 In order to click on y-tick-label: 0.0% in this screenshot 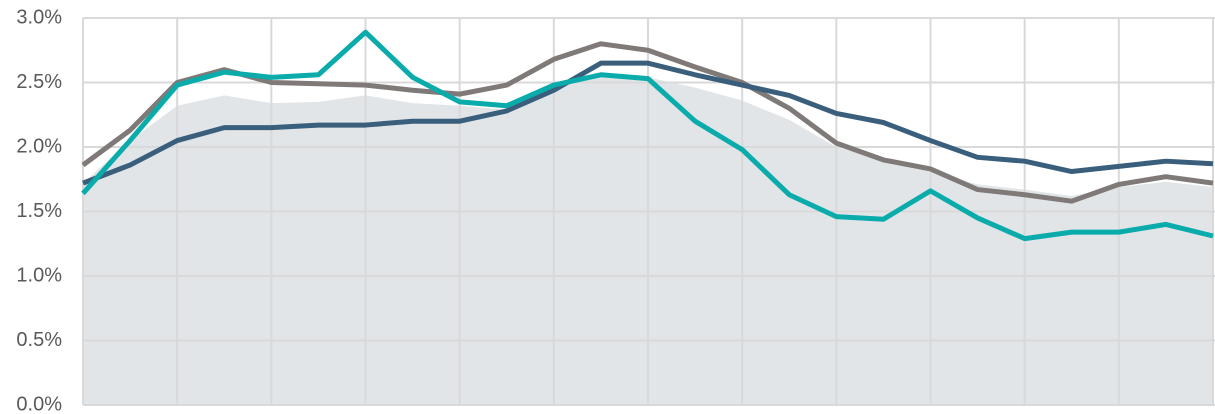, I will do `click(39, 403)`.